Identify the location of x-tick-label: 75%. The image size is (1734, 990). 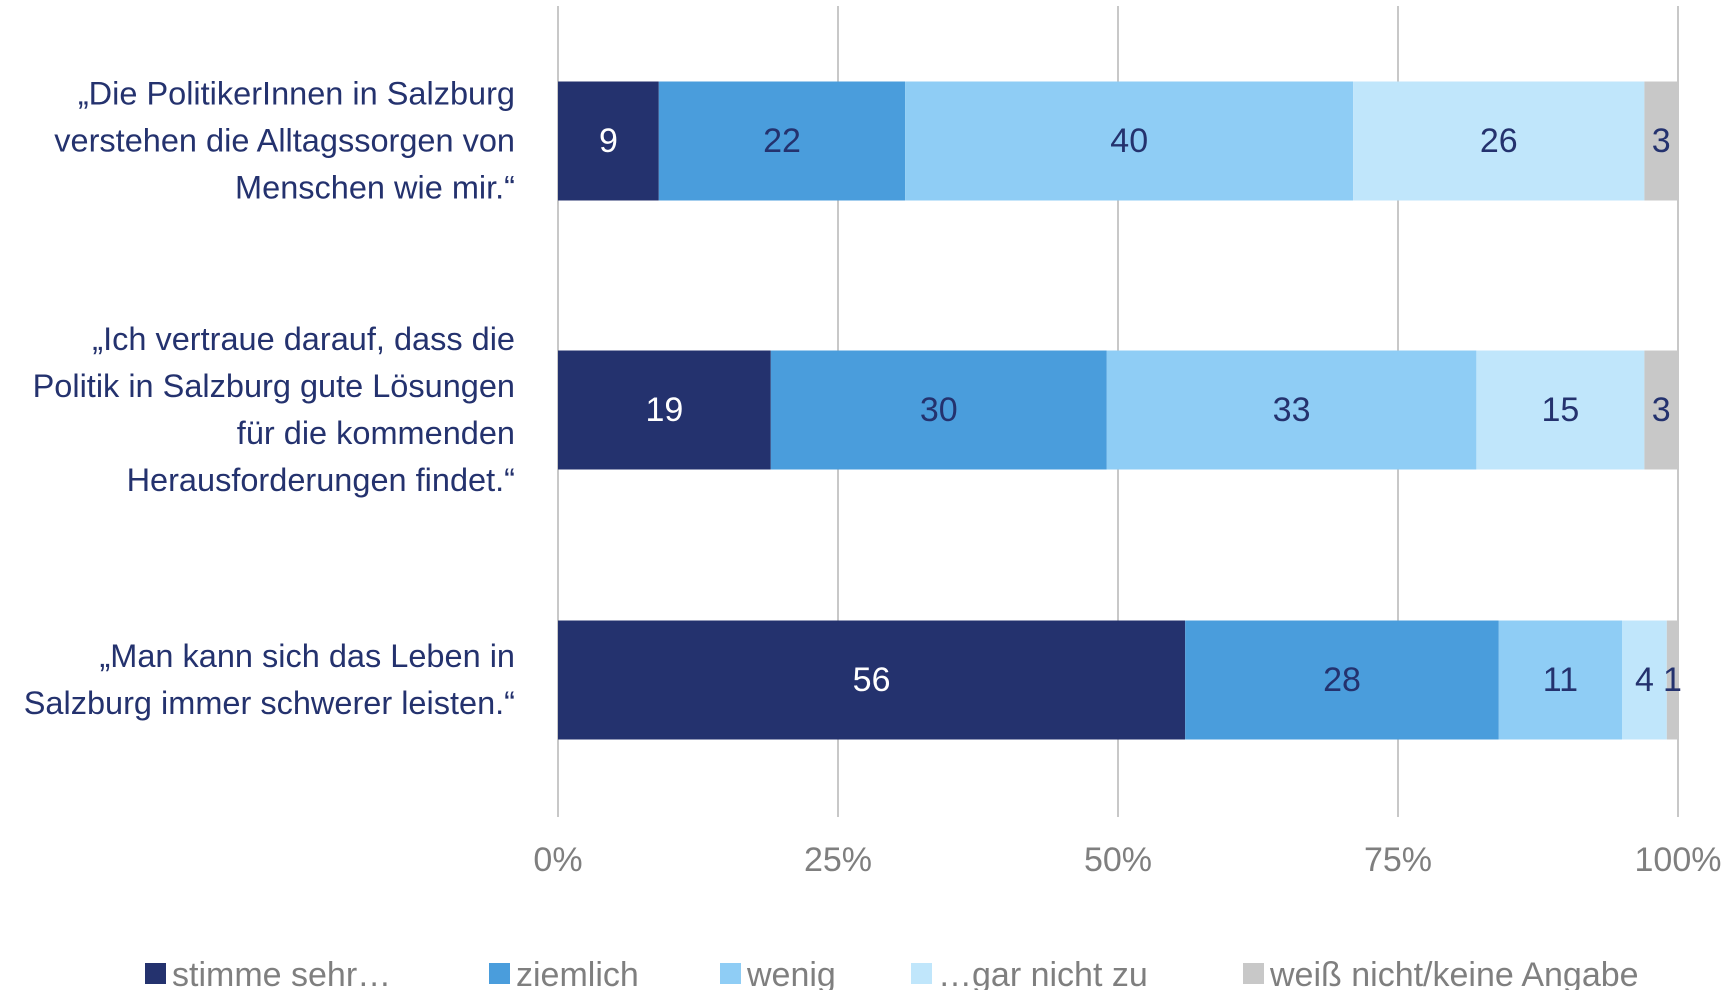
(1398, 860).